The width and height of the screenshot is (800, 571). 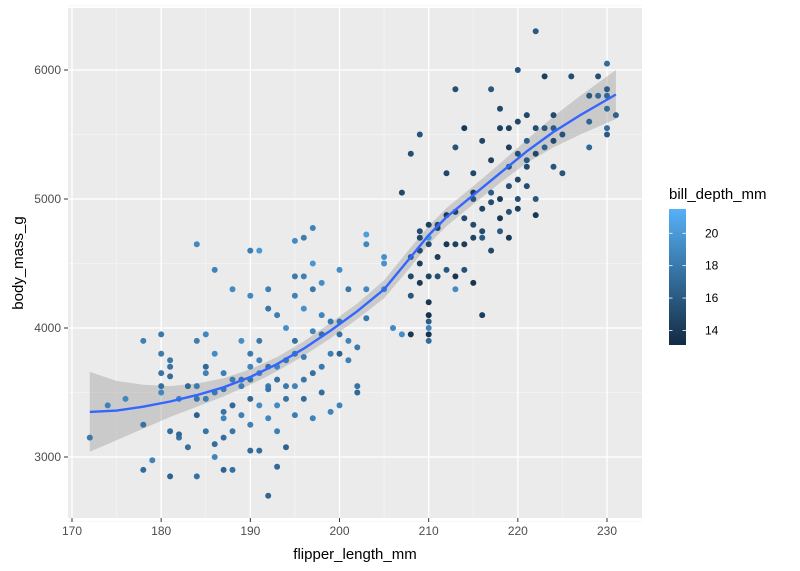 What do you see at coordinates (354, 554) in the screenshot?
I see `x-axis-title: flipper_length_mm` at bounding box center [354, 554].